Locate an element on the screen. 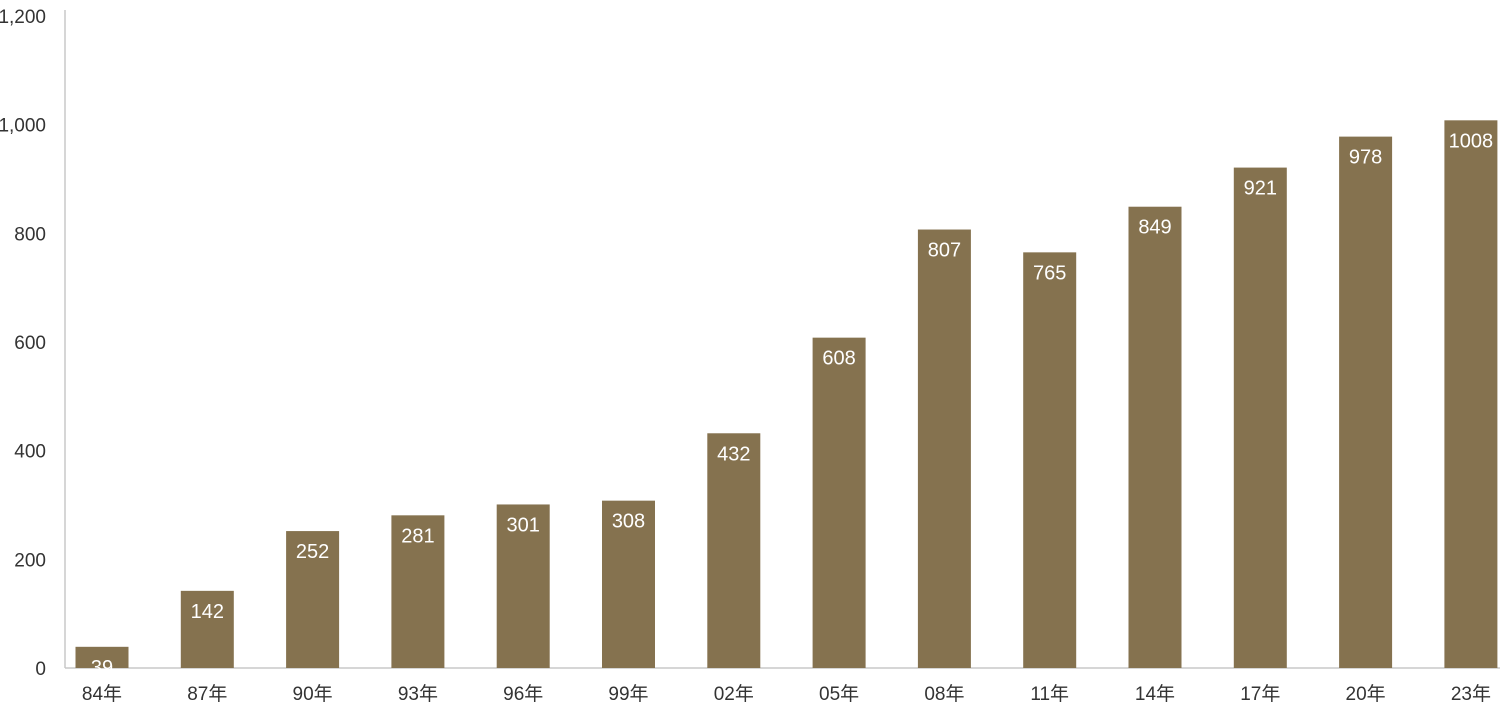 The image size is (1500, 725). bar-data-label: 142 is located at coordinates (207, 612).